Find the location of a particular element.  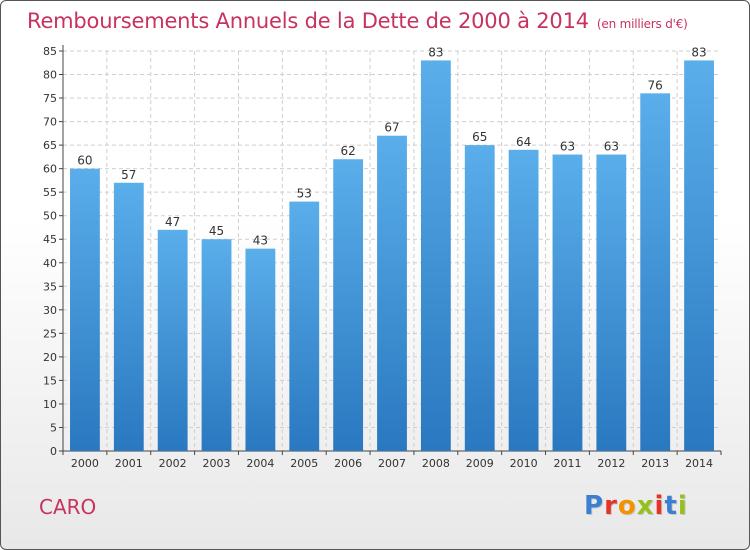

y-tick-label: 60 is located at coordinates (50, 169).